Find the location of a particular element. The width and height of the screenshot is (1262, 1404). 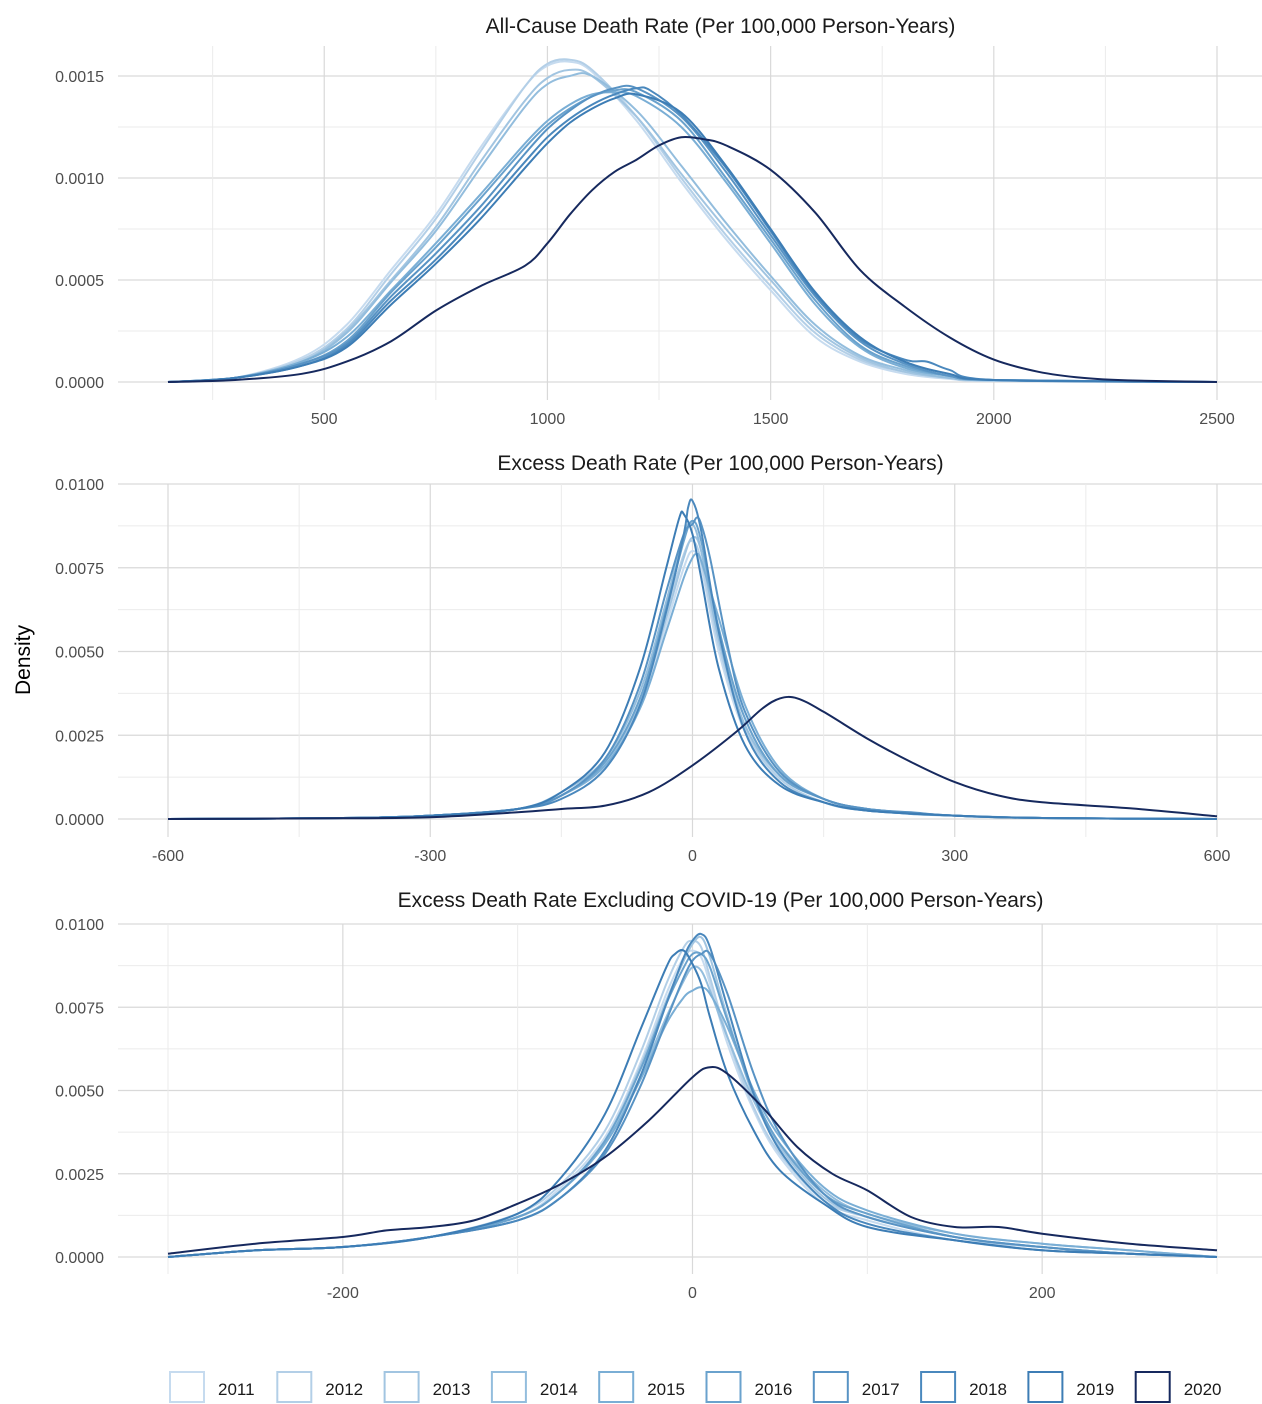

legend-item-2015: 2015 is located at coordinates (642, 1387).